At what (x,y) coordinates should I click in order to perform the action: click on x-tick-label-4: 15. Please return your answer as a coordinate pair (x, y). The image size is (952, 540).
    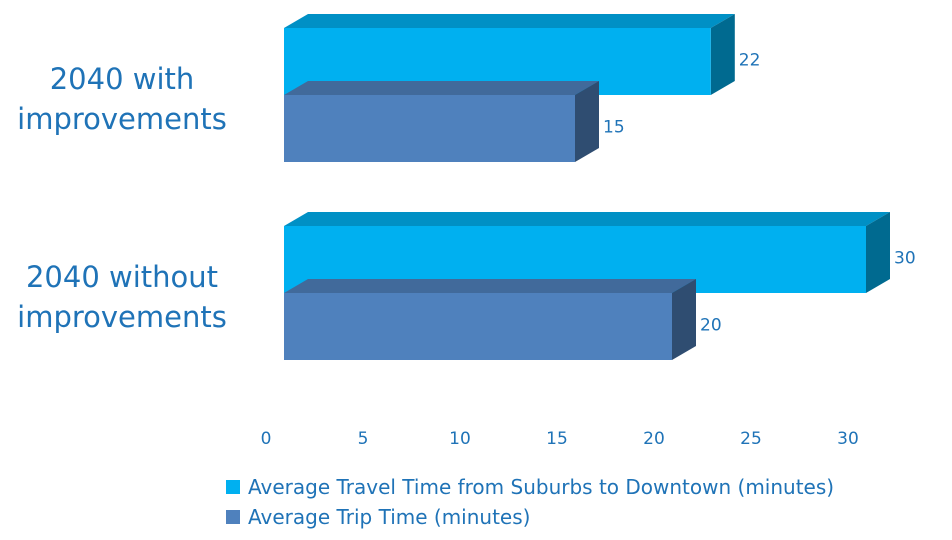
    Looking at the image, I should click on (557, 439).